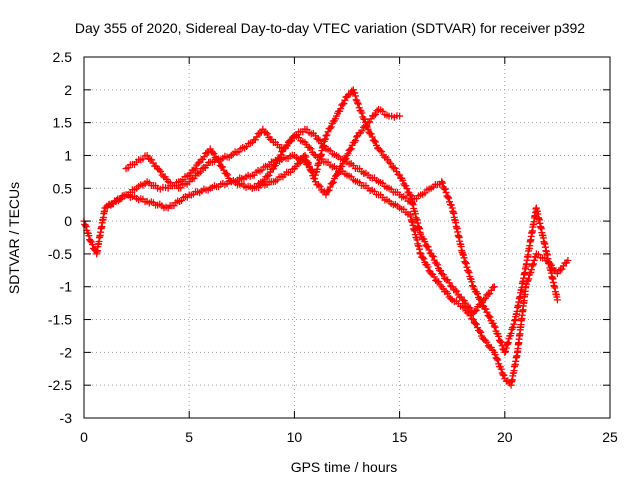  Describe the element at coordinates (66, 352) in the screenshot. I see `y-tick-label: -2` at that location.